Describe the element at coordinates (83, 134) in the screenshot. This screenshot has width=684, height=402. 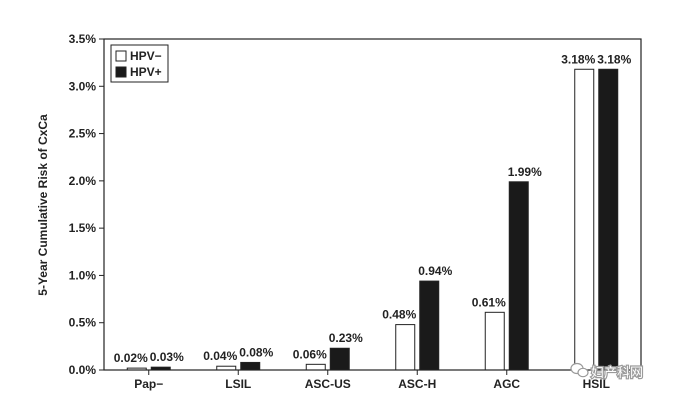
I see `y-tick-label: 2.5%` at that location.